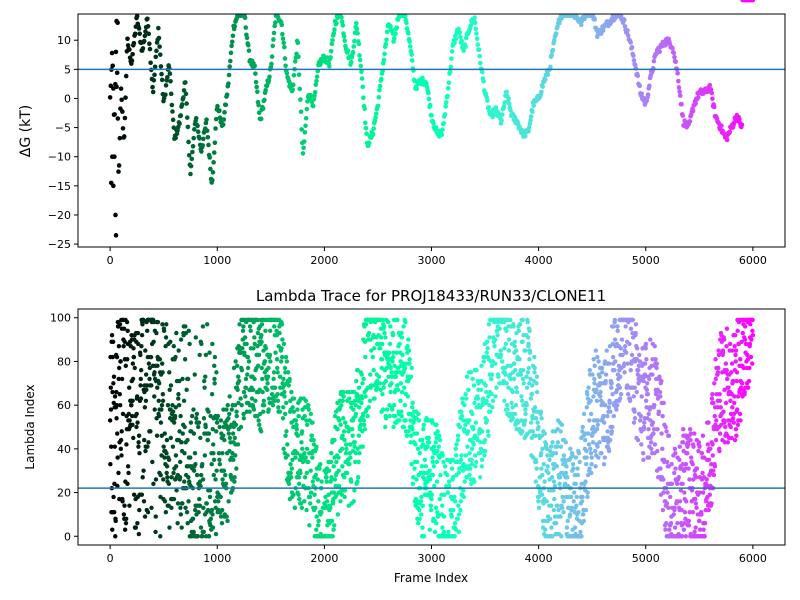 The image size is (800, 600). I want to click on x-tick-label: 2000, so click(324, 260).